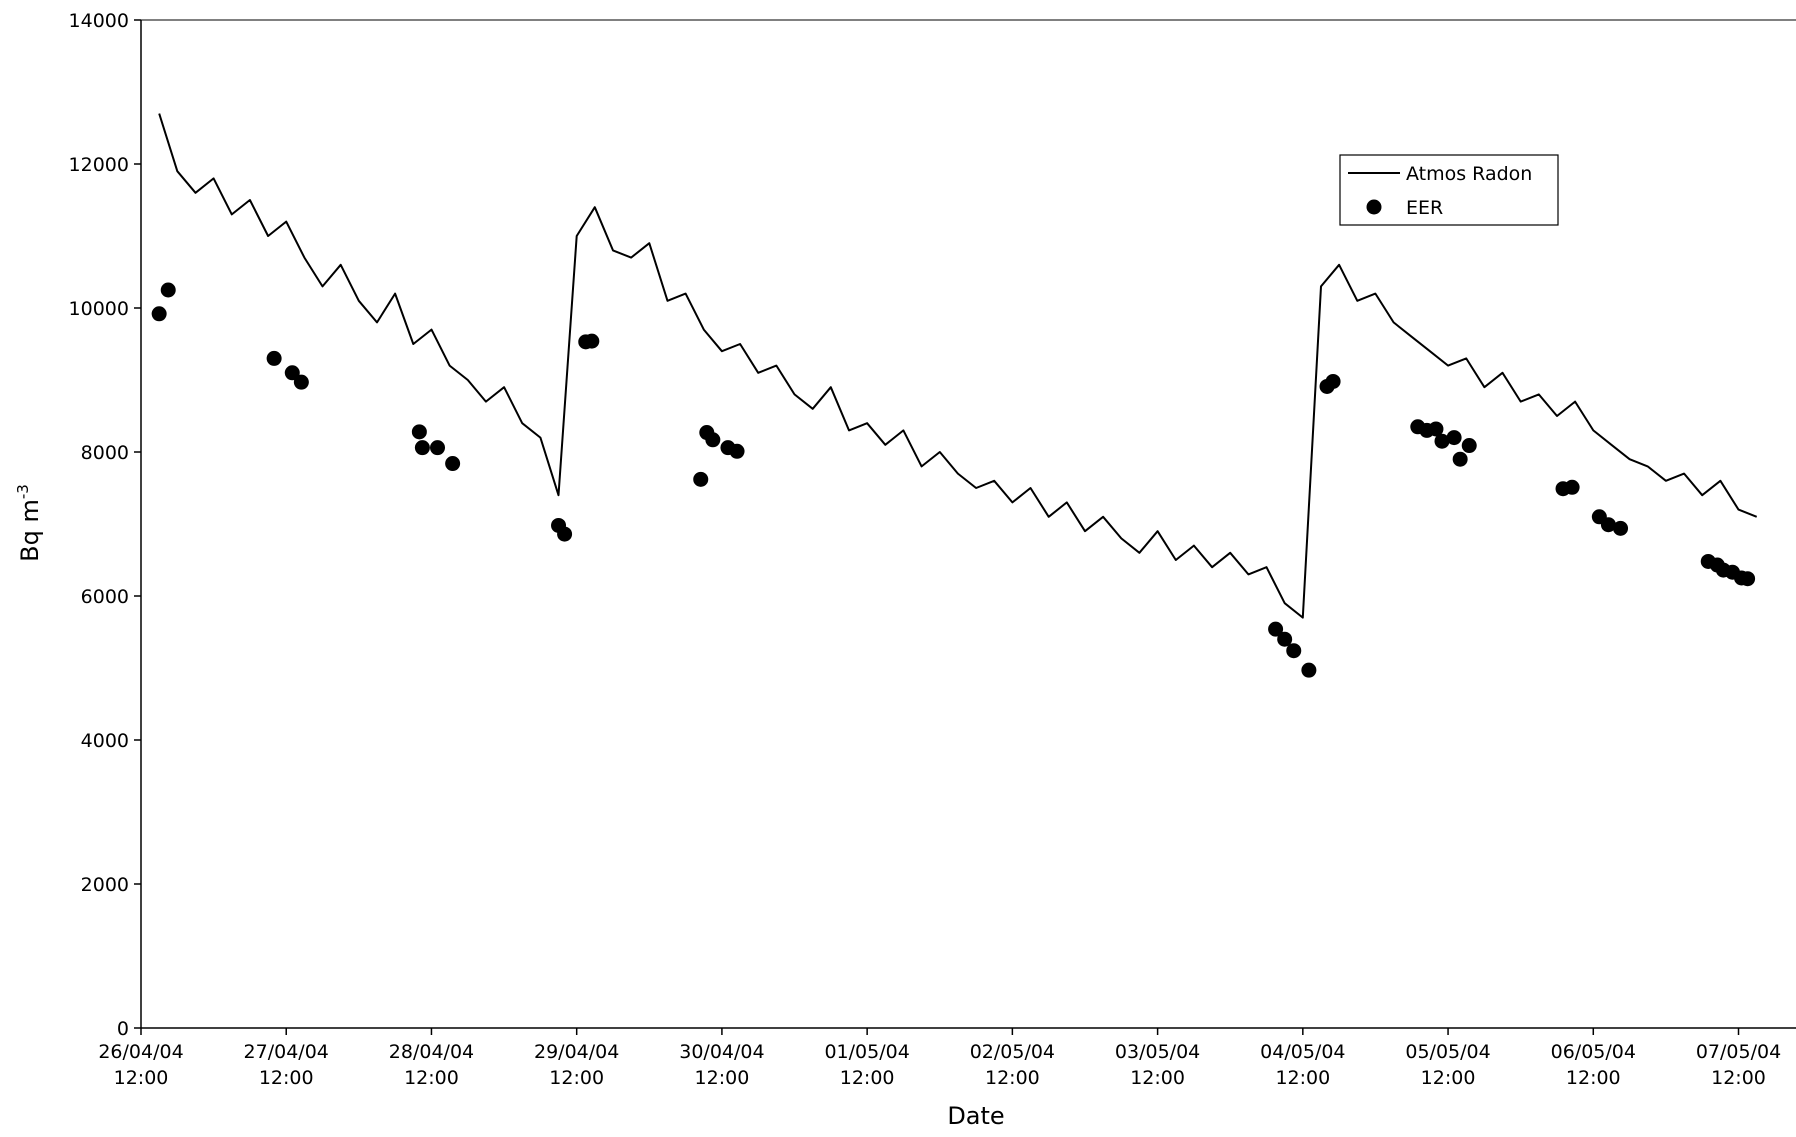  Describe the element at coordinates (975, 1116) in the screenshot. I see `x-axis-label: Date` at that location.